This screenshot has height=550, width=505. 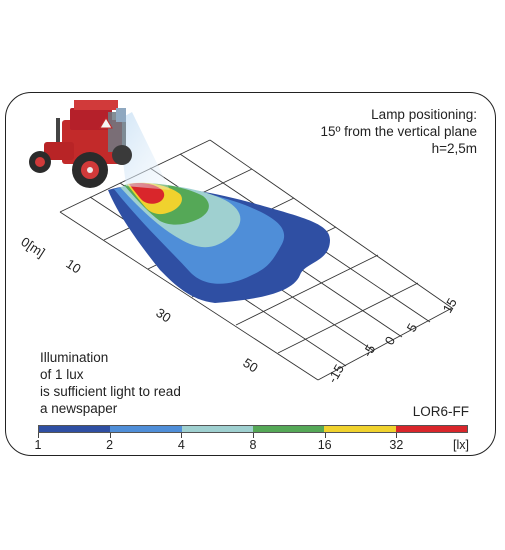 What do you see at coordinates (461, 445) in the screenshot?
I see `lux-unit-label: [lx]` at bounding box center [461, 445].